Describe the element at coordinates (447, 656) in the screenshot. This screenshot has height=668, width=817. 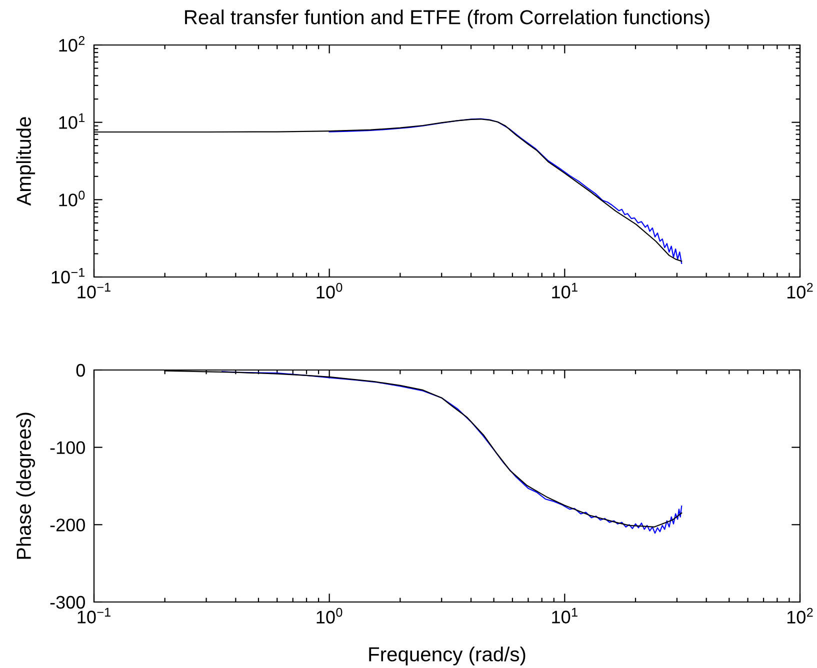
I see `x-axis-title: Frequency (rad/s)` at that location.